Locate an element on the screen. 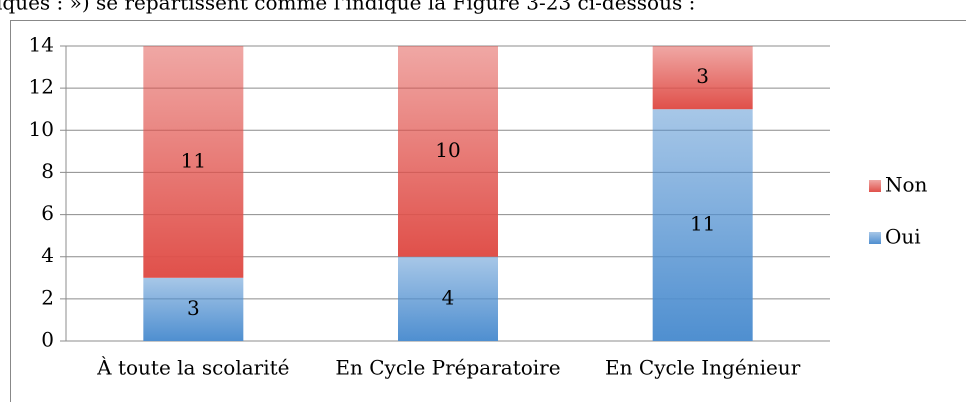 The width and height of the screenshot is (966, 406). legend-label: Non is located at coordinates (906, 185).